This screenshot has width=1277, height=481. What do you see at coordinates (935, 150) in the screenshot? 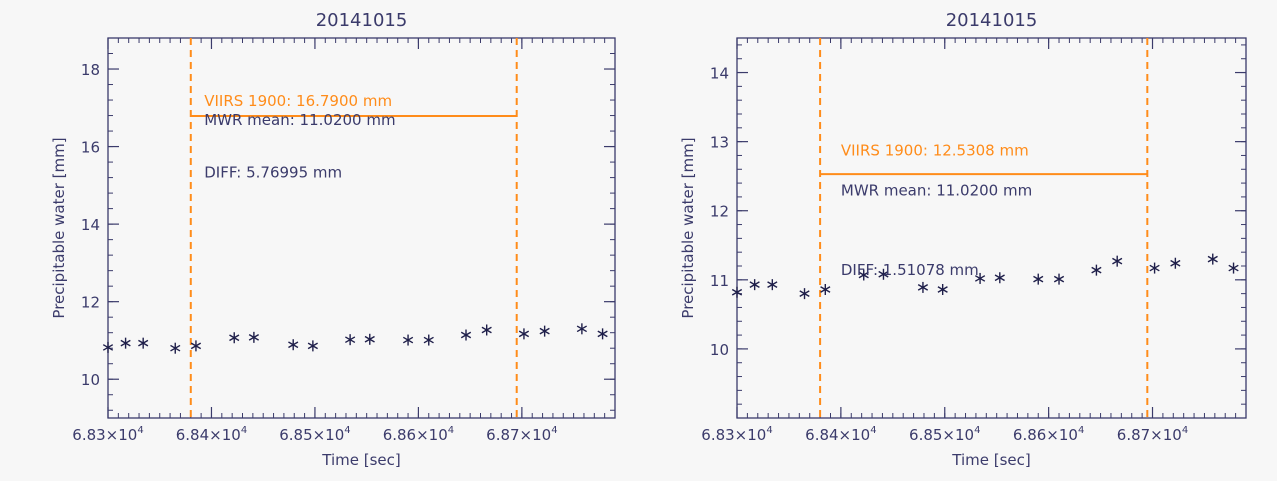
I see `annotation-label: VIIRS 1900: 12.5308 mm` at bounding box center [935, 150].